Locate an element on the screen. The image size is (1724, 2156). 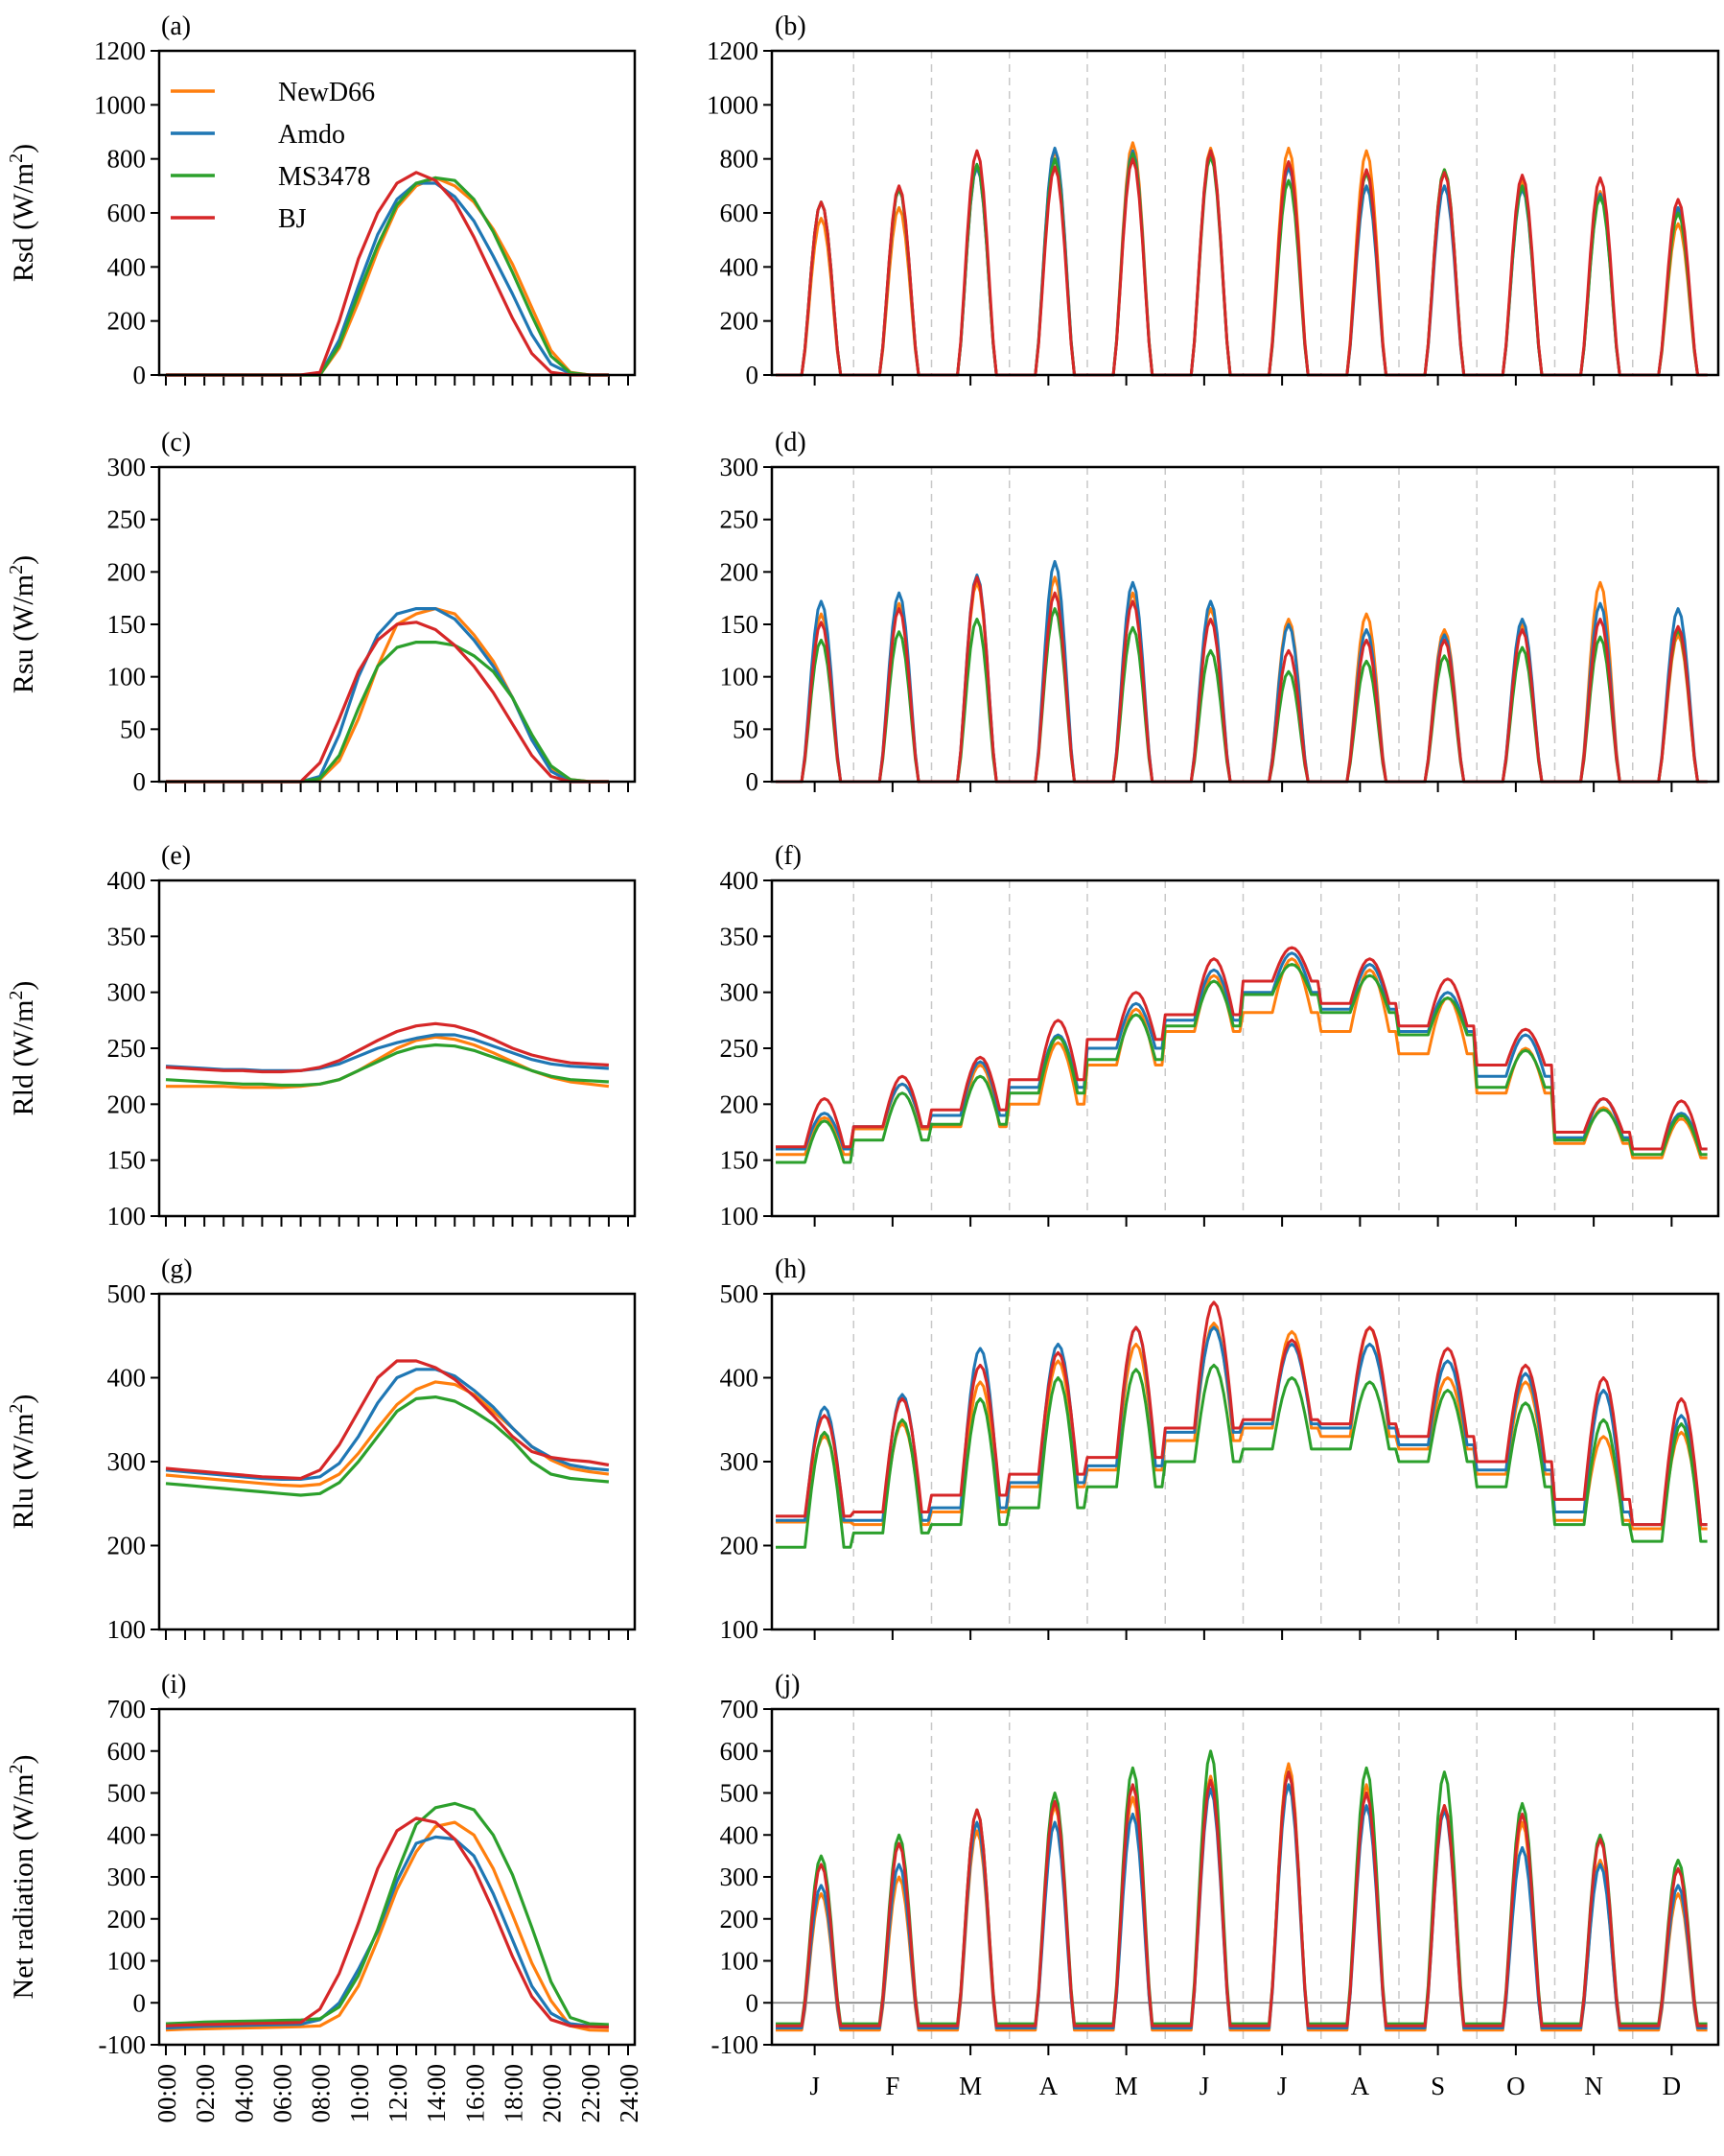
x-tick-label-hour: 10:00 is located at coordinates (359, 2093).